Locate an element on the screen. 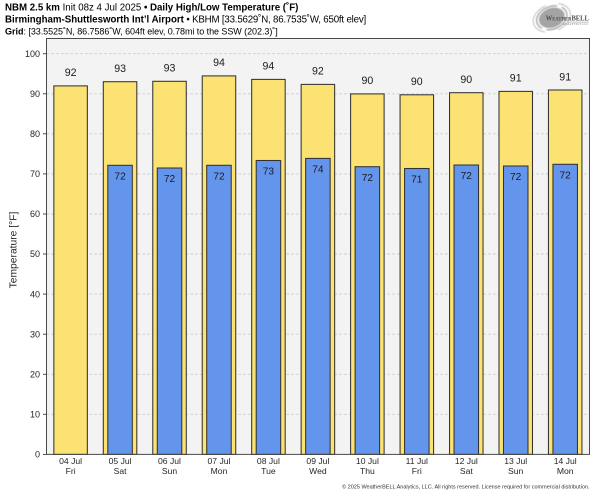  svg-text: Wed is located at coordinates (318, 471).